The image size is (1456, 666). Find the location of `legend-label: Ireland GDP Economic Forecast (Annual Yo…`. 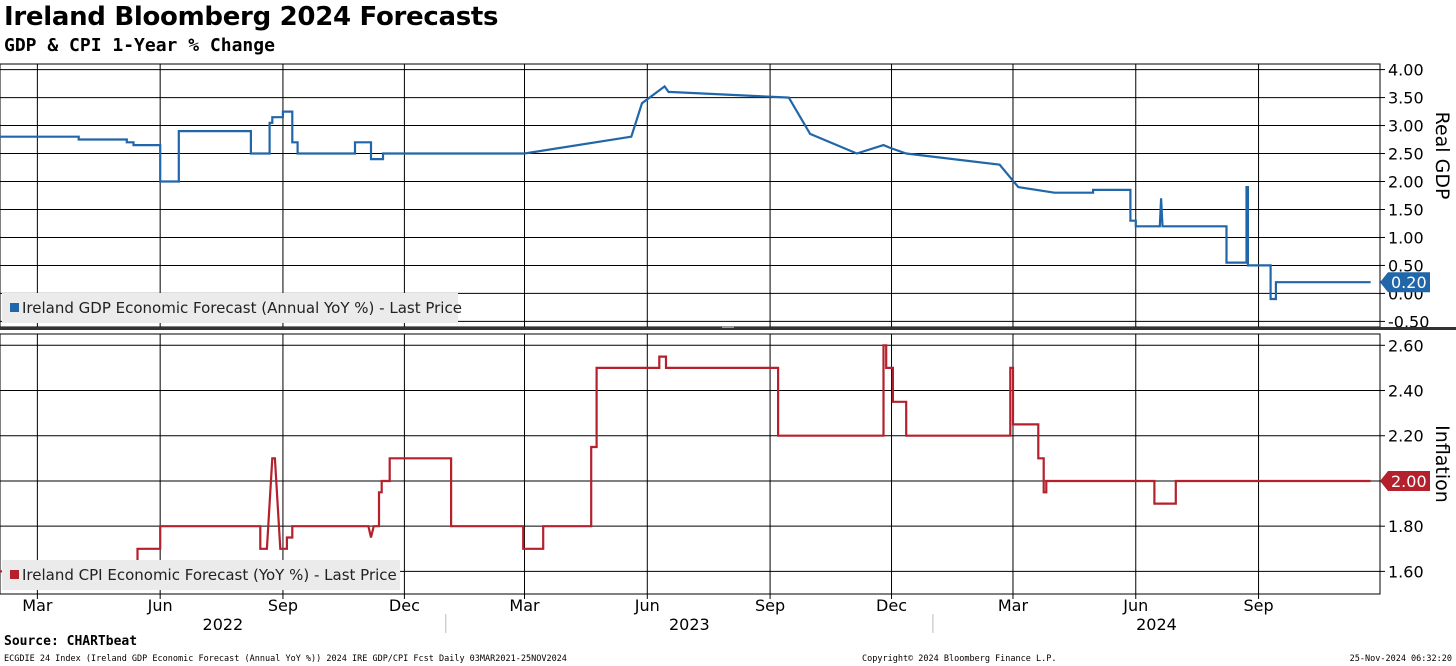

legend-label: Ireland GDP Economic Forecast (Annual Yo… is located at coordinates (242, 308).